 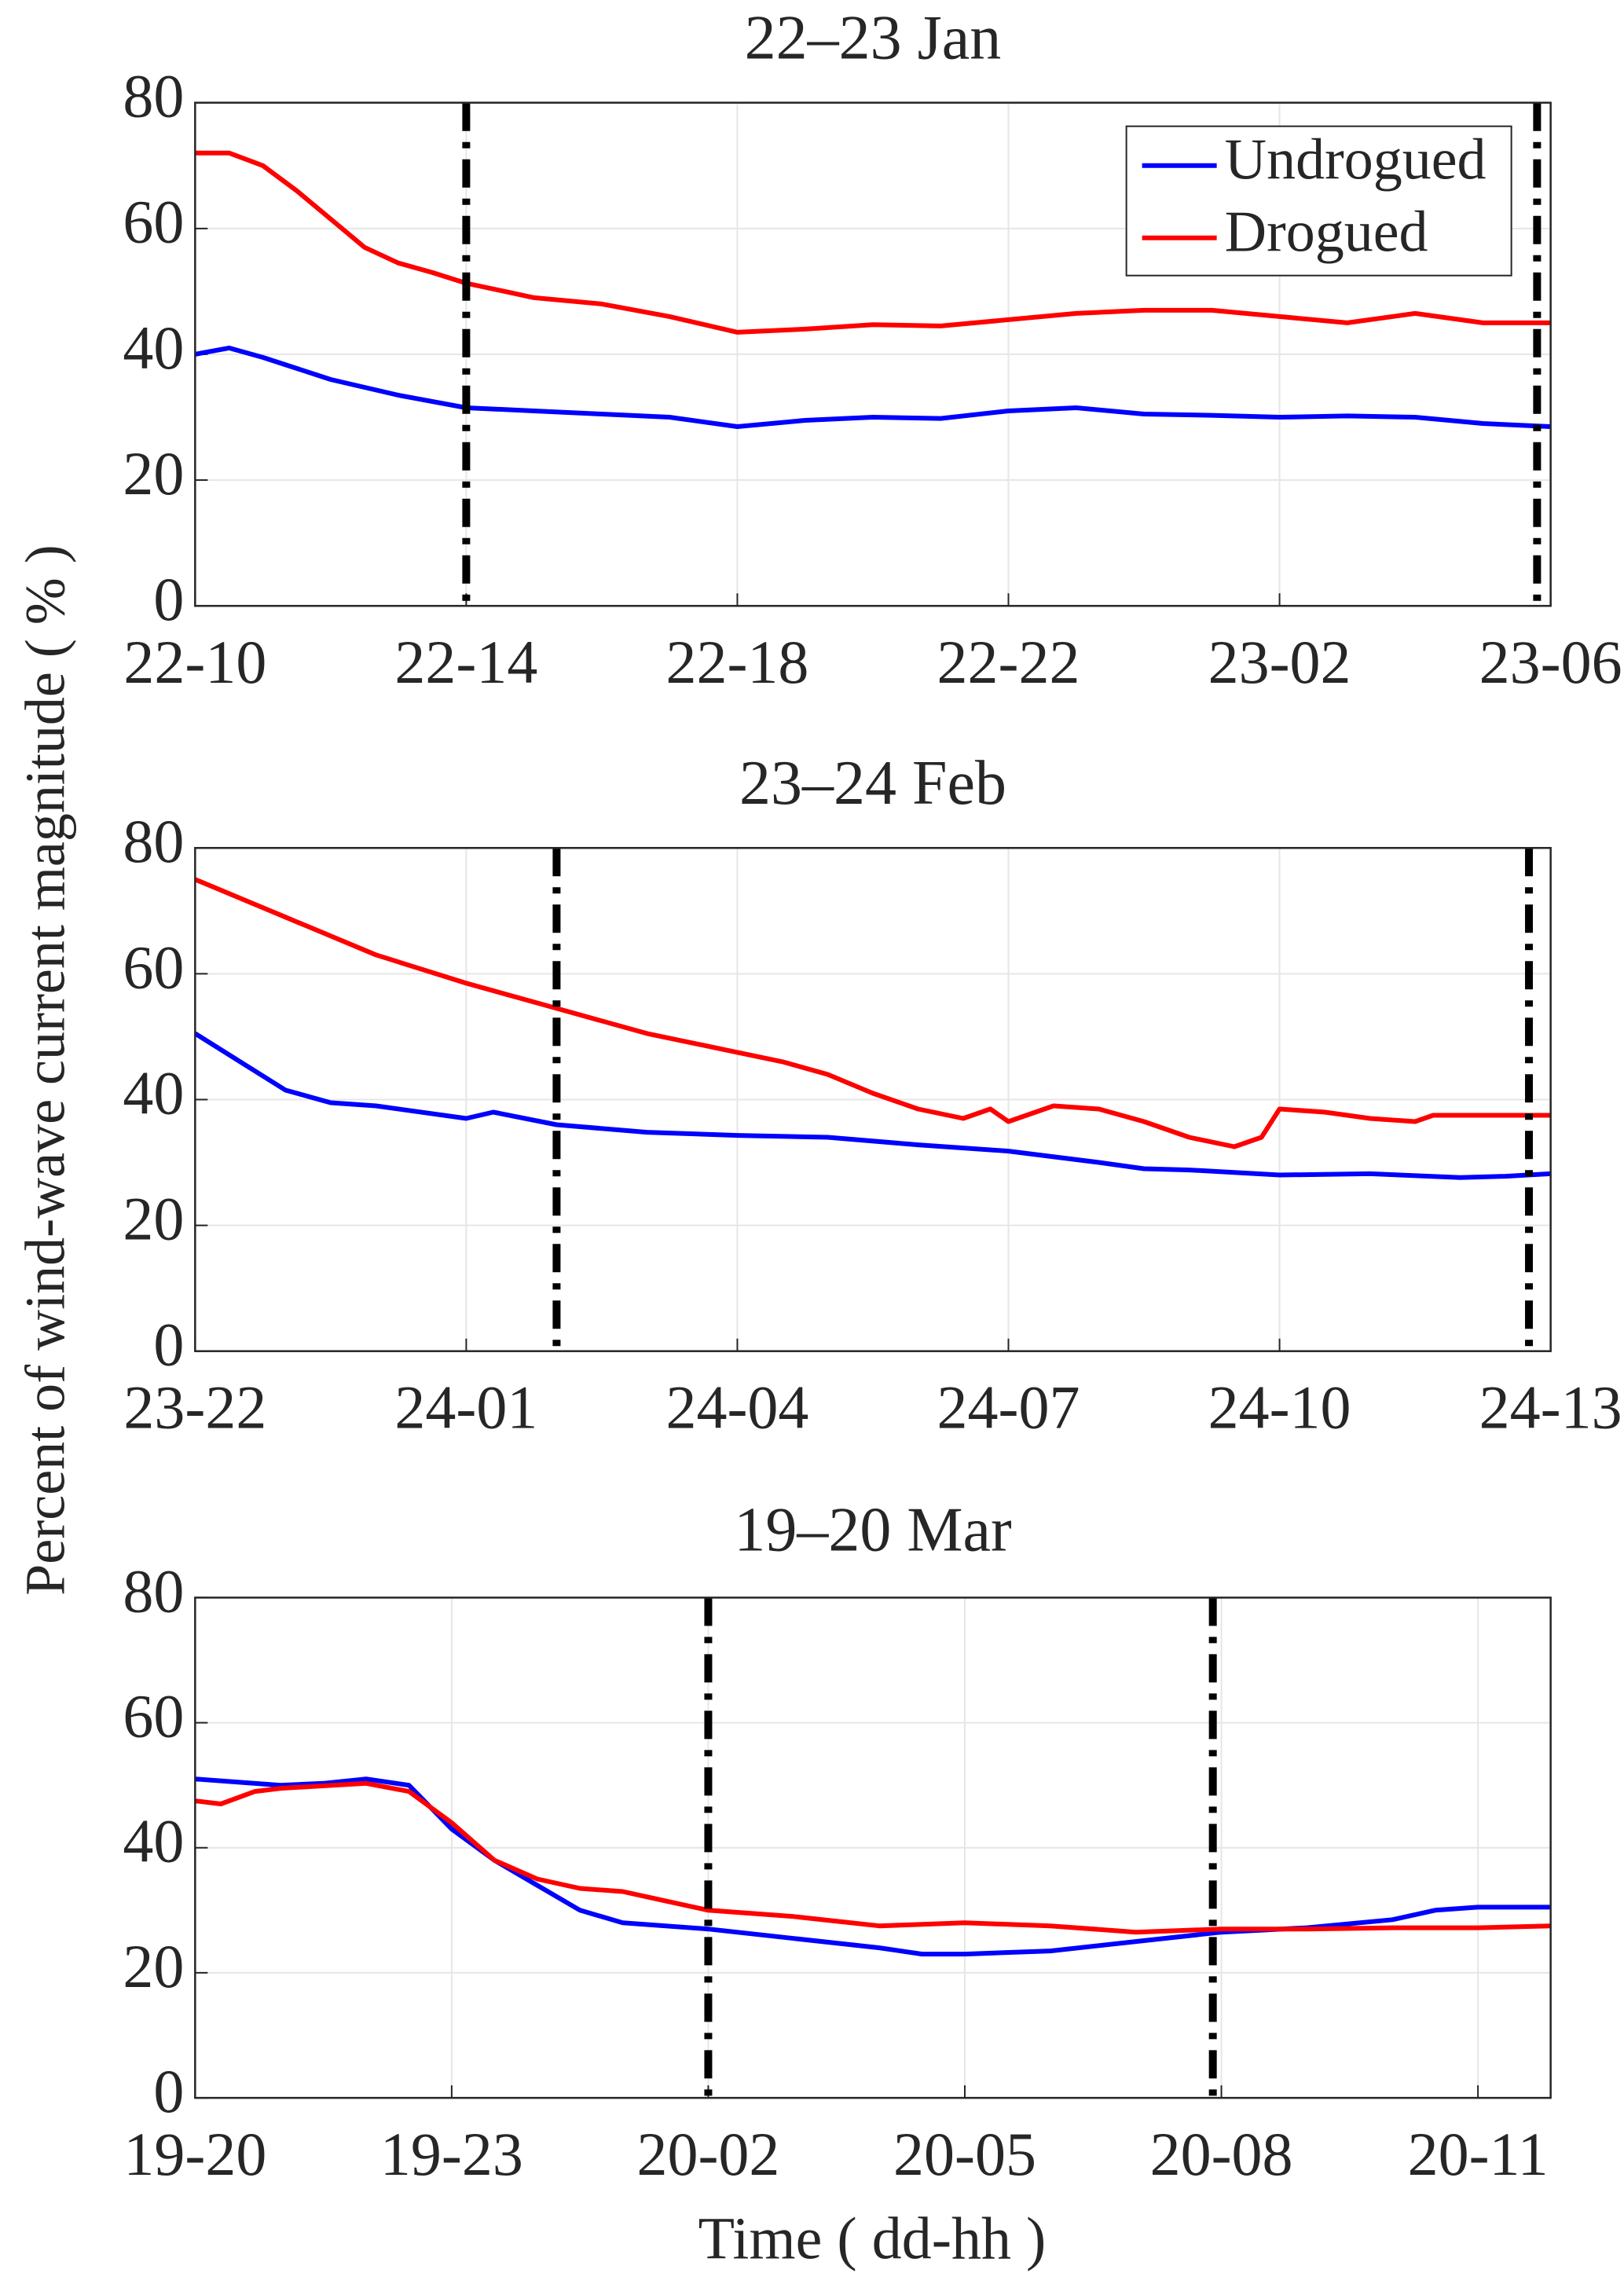 I want to click on x-tick-label: 24-13, so click(x=1550, y=1407).